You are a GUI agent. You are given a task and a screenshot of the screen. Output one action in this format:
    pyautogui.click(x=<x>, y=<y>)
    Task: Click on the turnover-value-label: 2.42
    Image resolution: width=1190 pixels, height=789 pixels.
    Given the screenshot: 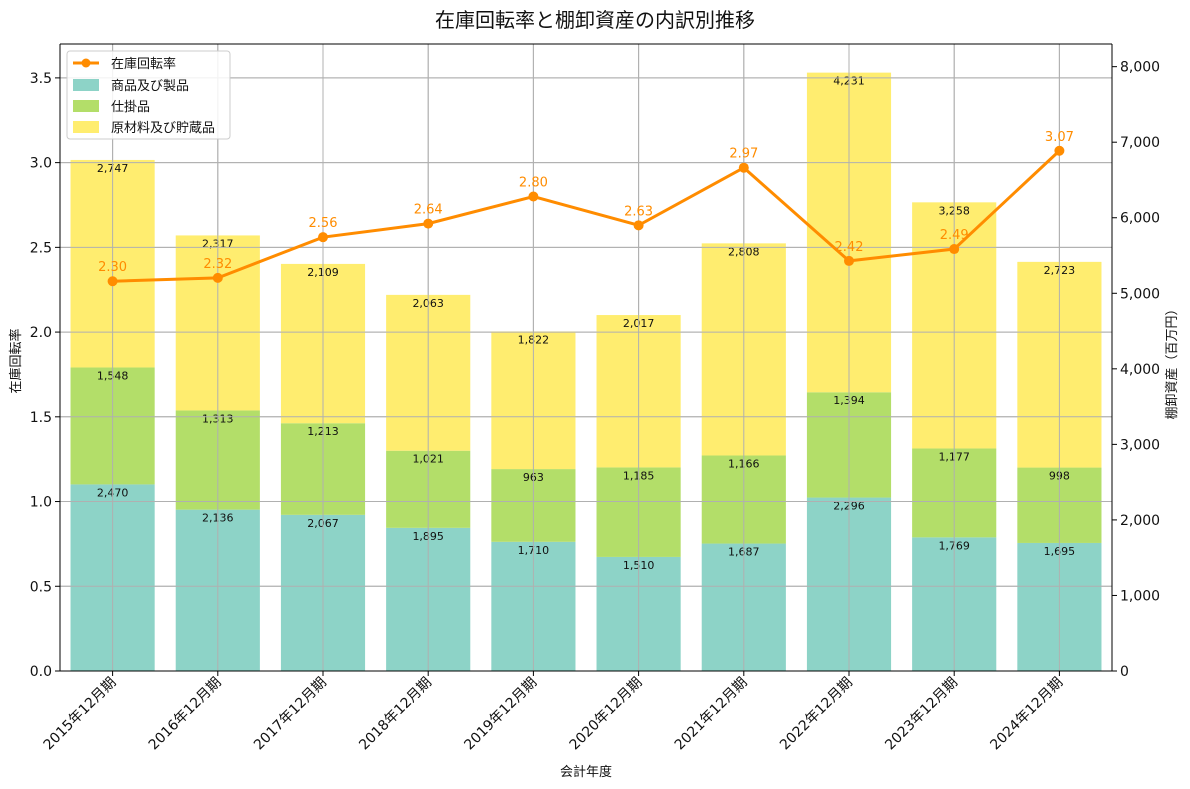 What is the action you would take?
    pyautogui.click(x=849, y=247)
    